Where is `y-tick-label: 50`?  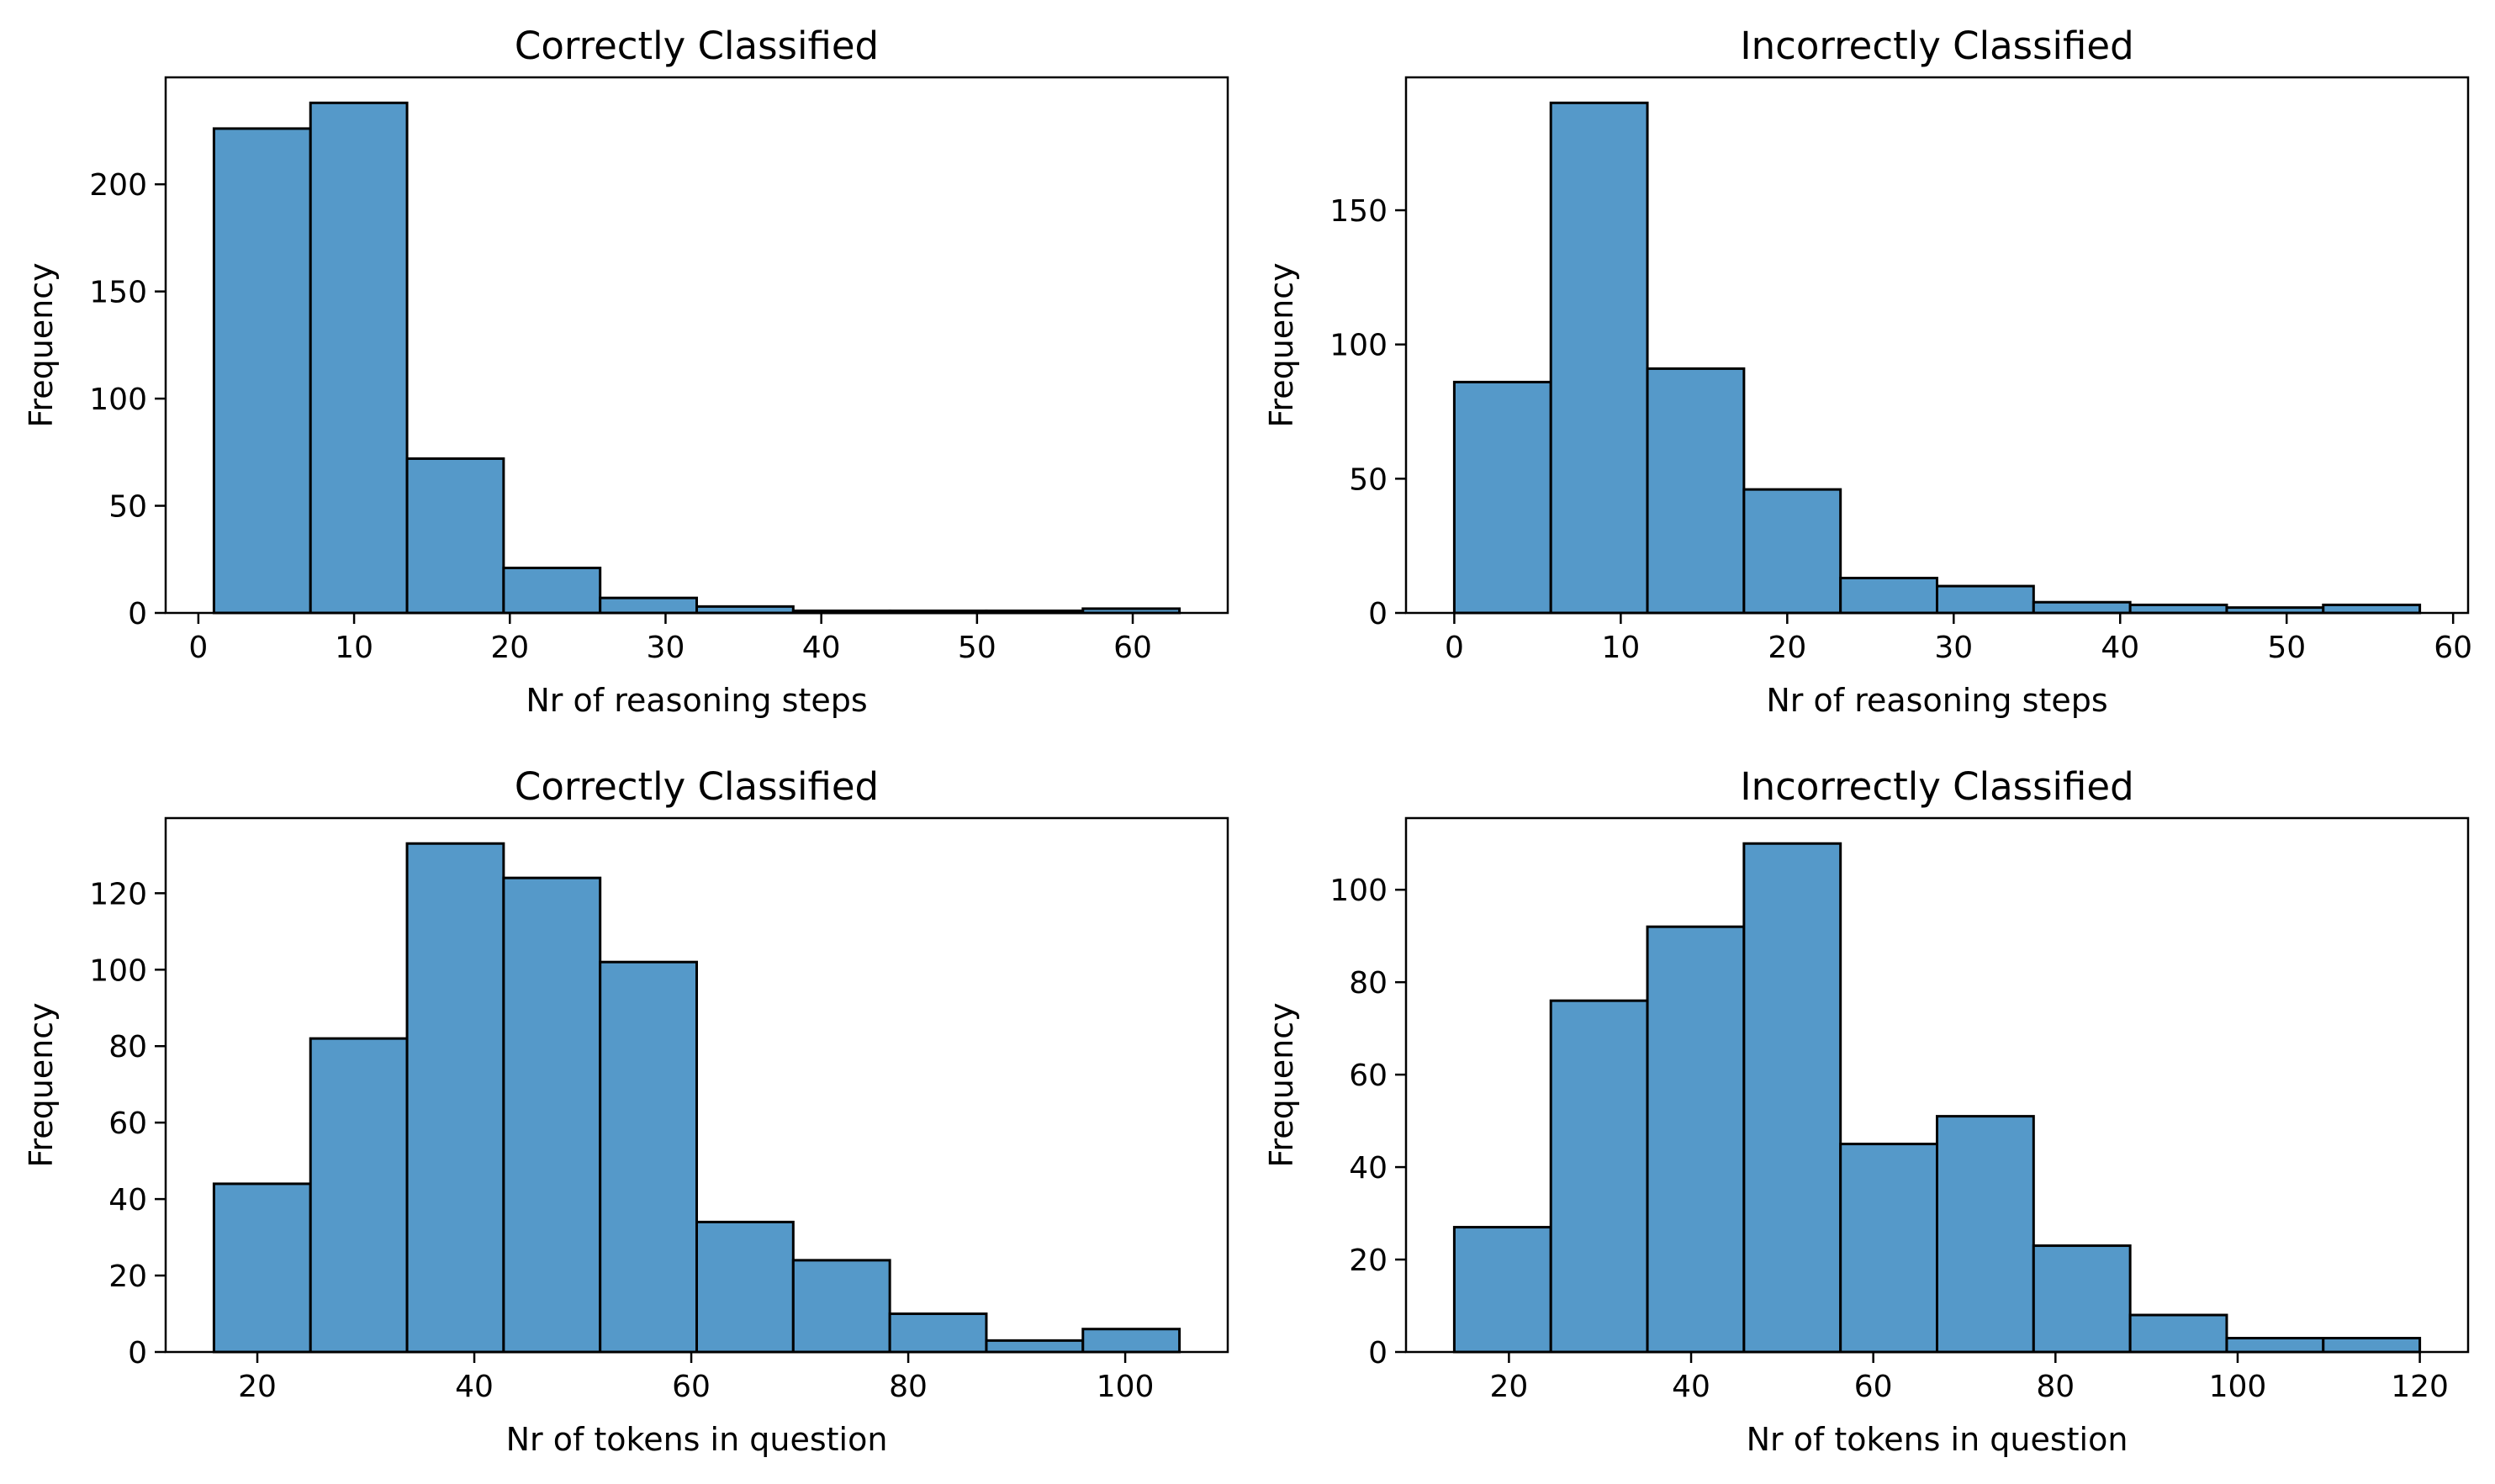
y-tick-label: 50 is located at coordinates (1368, 479).